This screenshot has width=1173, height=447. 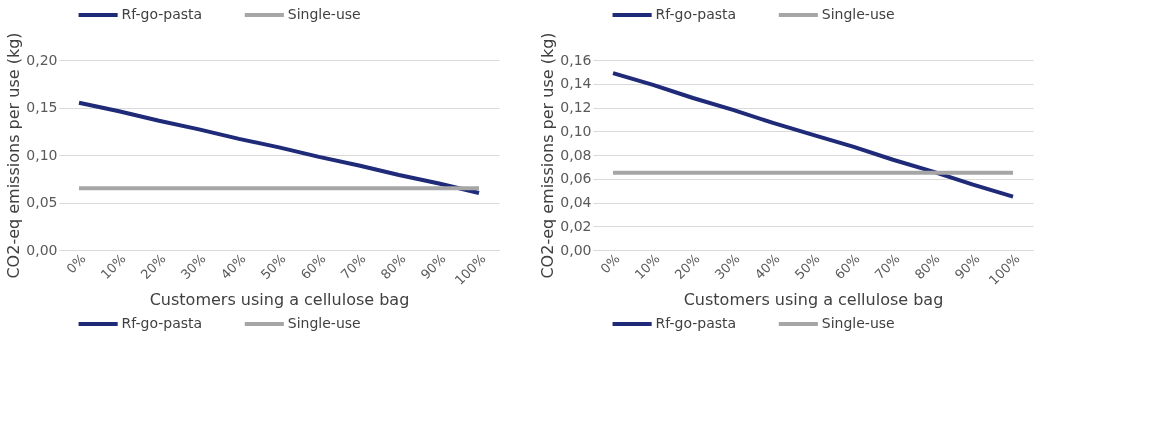 What do you see at coordinates (42, 202) in the screenshot?
I see `y-tick-label: 0,05` at bounding box center [42, 202].